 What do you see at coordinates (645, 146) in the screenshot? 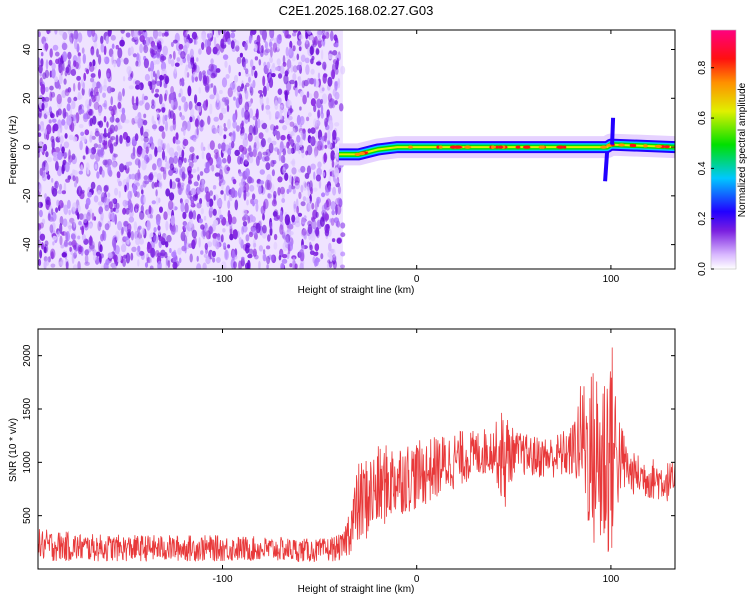
I see `signal-hotspot` at bounding box center [645, 146].